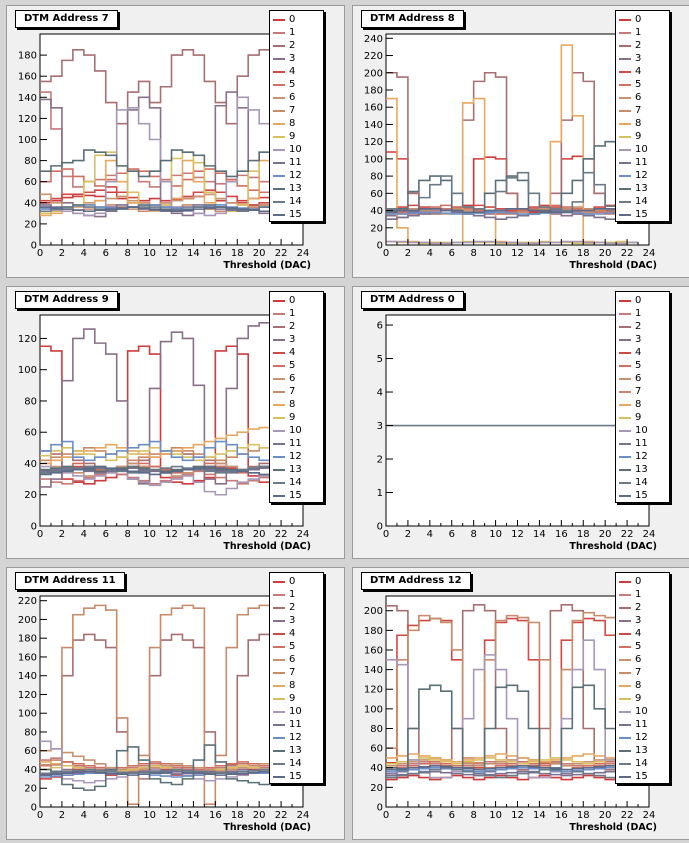 This screenshot has width=689, height=843. What do you see at coordinates (638, 97) in the screenshot?
I see `legend-label: 6` at bounding box center [638, 97].